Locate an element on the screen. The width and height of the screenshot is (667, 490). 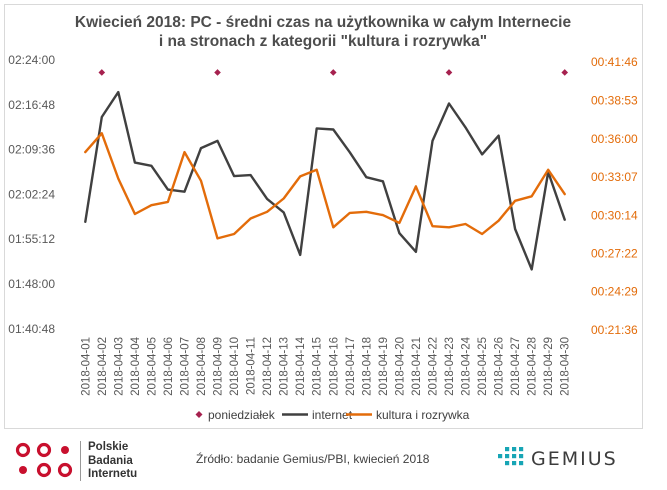
left-tick-label: 01:48:00 is located at coordinates (31, 284).